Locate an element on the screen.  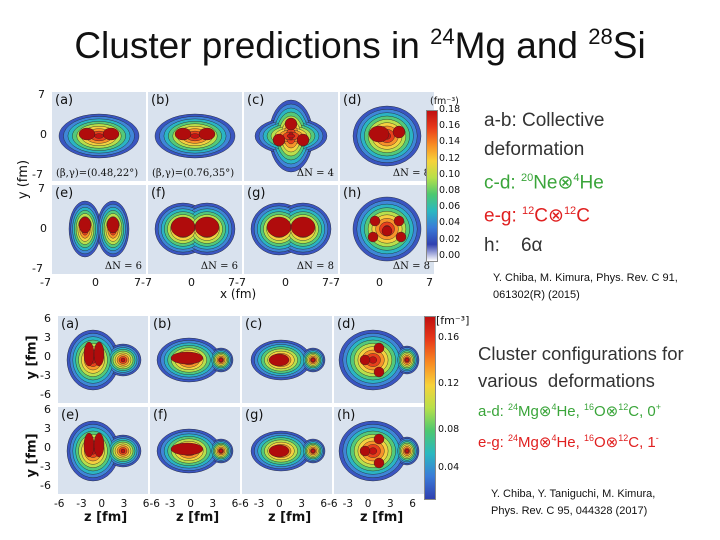
fig2-panel-e: (e) is located at coordinates (103, 450).